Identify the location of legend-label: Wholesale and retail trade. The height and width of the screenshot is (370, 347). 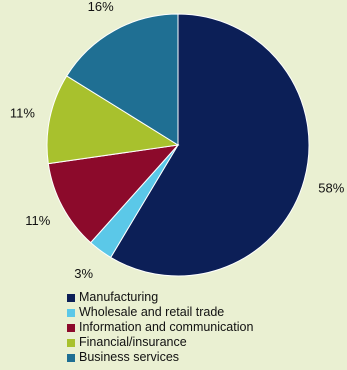
(152, 312).